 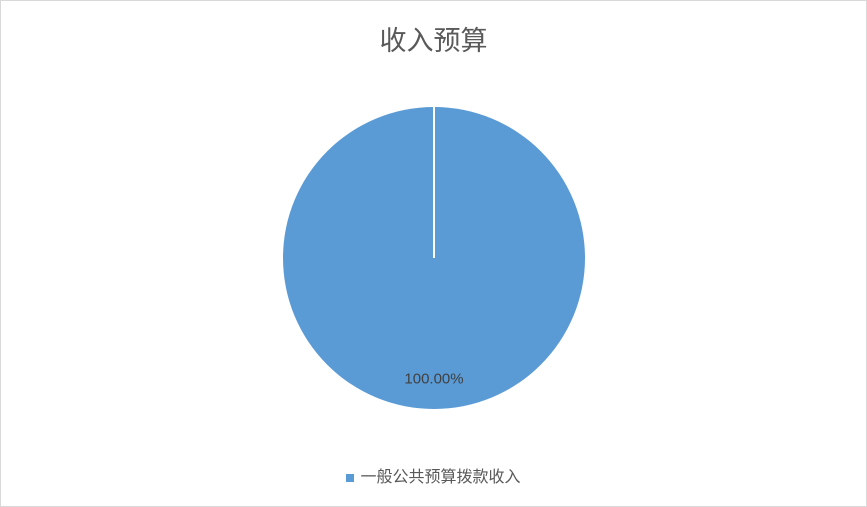 What do you see at coordinates (433, 41) in the screenshot?
I see `chart-title: 收入预算` at bounding box center [433, 41].